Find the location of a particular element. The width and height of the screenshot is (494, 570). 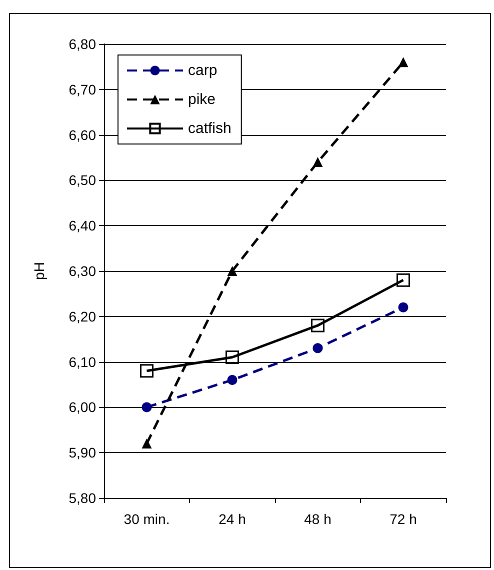

legend-label: carp is located at coordinates (203, 70).